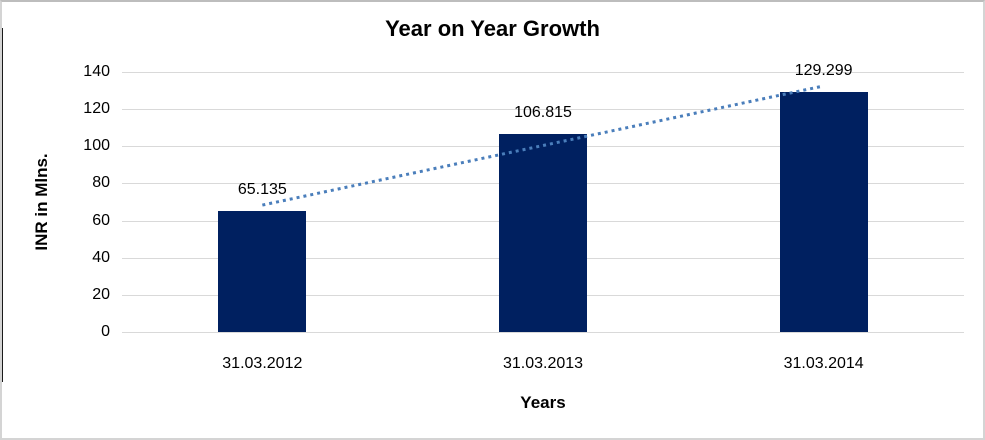 The height and width of the screenshot is (440, 985). I want to click on y-tick-label: 60, so click(101, 220).